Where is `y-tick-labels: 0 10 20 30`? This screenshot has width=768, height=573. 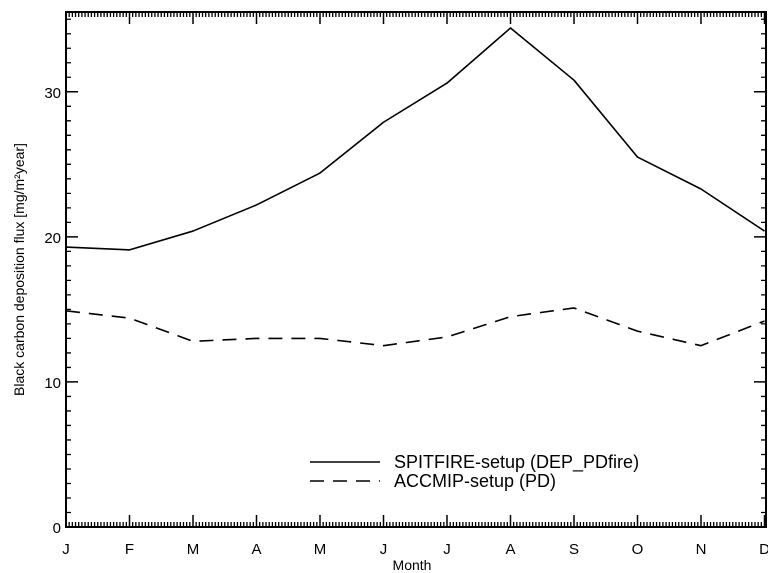 y-tick-labels: 0 10 20 30 is located at coordinates (52, 311).